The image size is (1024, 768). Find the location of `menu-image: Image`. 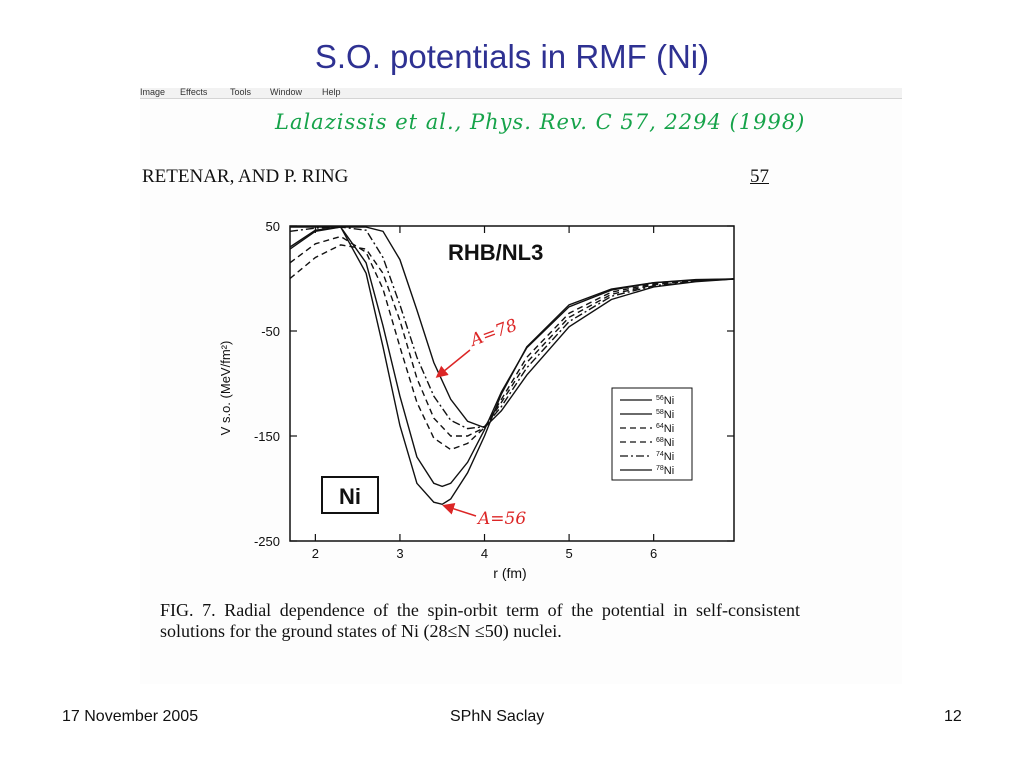

menu-image: Image is located at coordinates (153, 92).